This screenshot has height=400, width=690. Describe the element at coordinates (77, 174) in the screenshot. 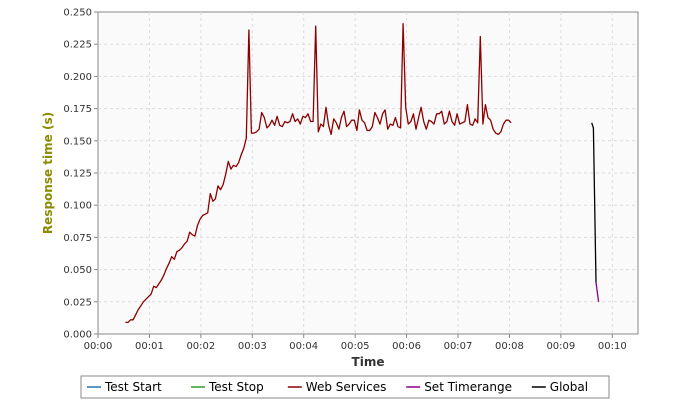

I see `y-tick-label: 0.125` at that location.